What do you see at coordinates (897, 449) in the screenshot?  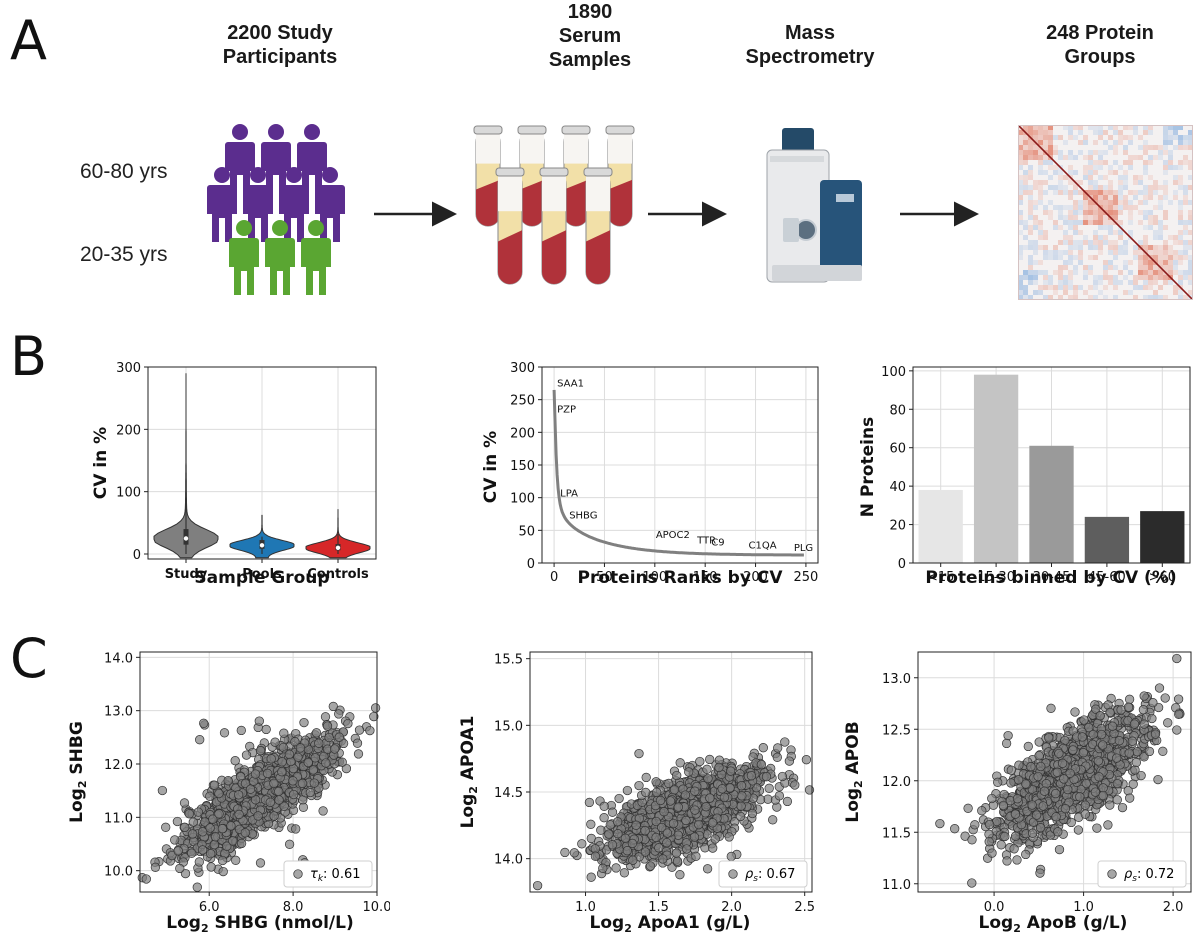 I see `y-tick-label: 60` at bounding box center [897, 449].